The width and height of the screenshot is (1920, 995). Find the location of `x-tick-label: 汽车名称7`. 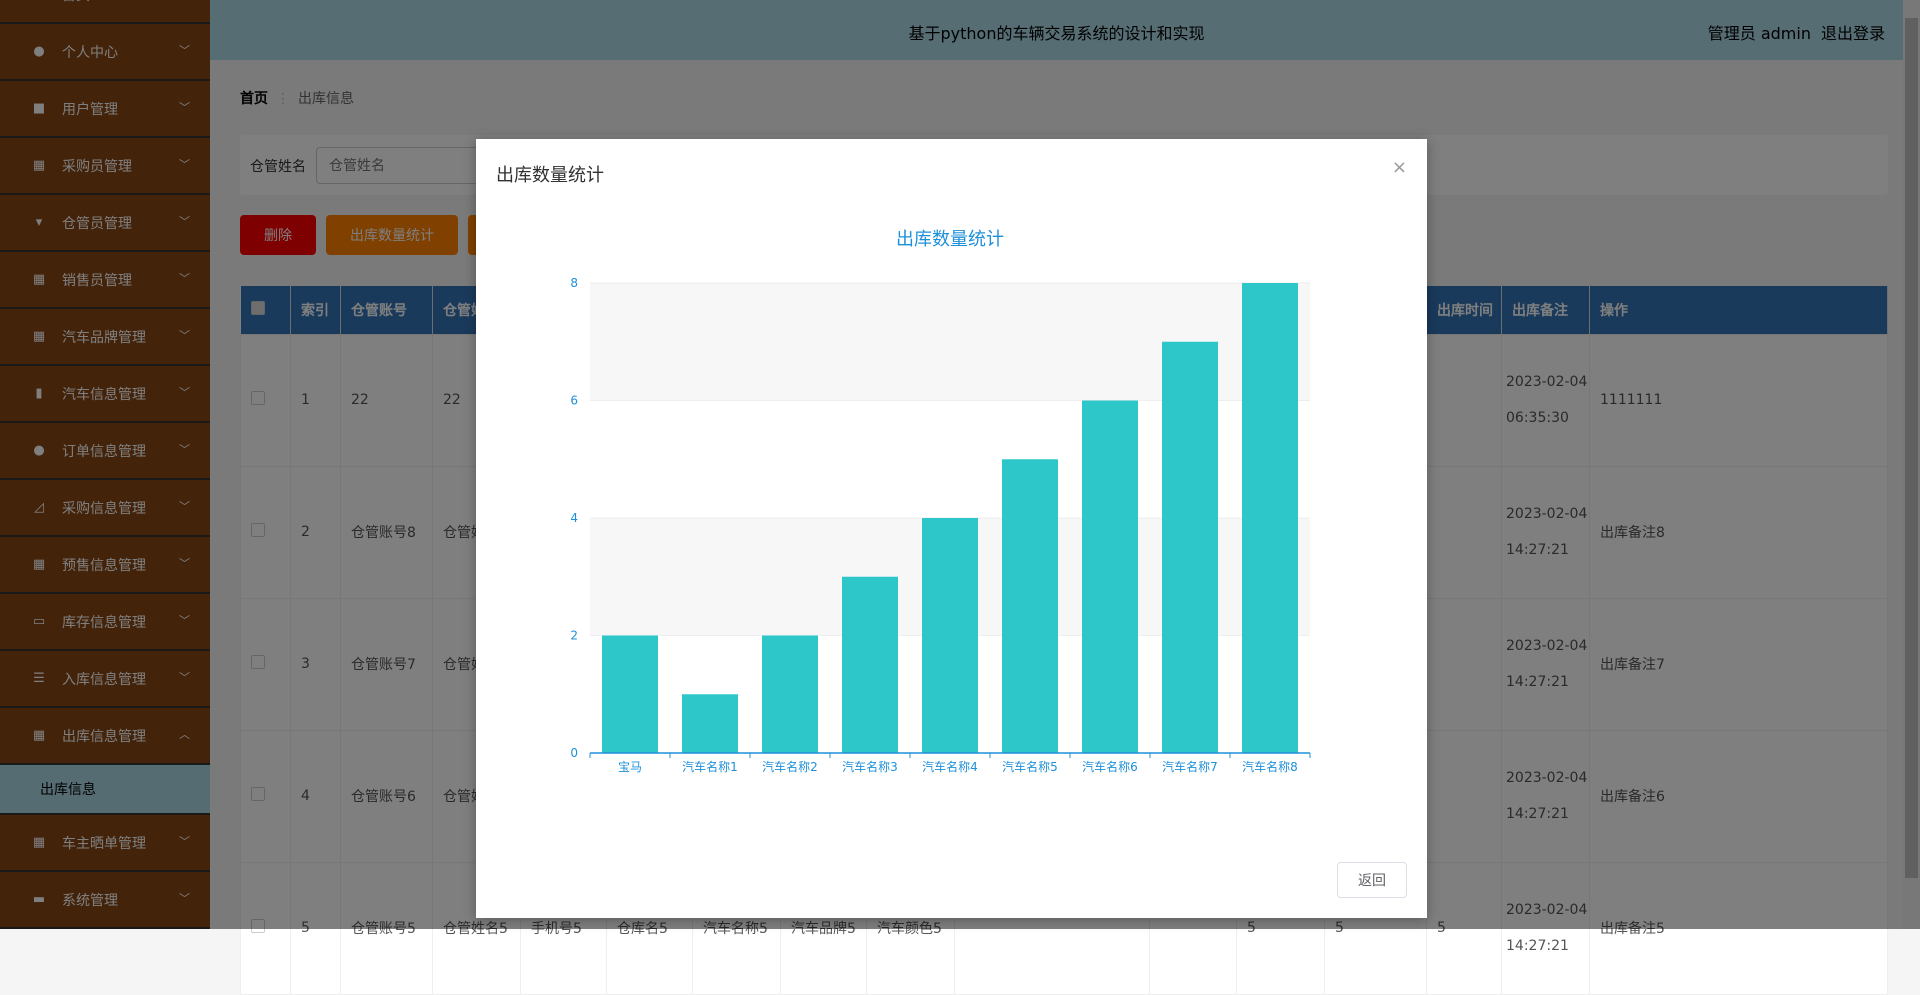

x-tick-label: 汽车名称7 is located at coordinates (1190, 766).